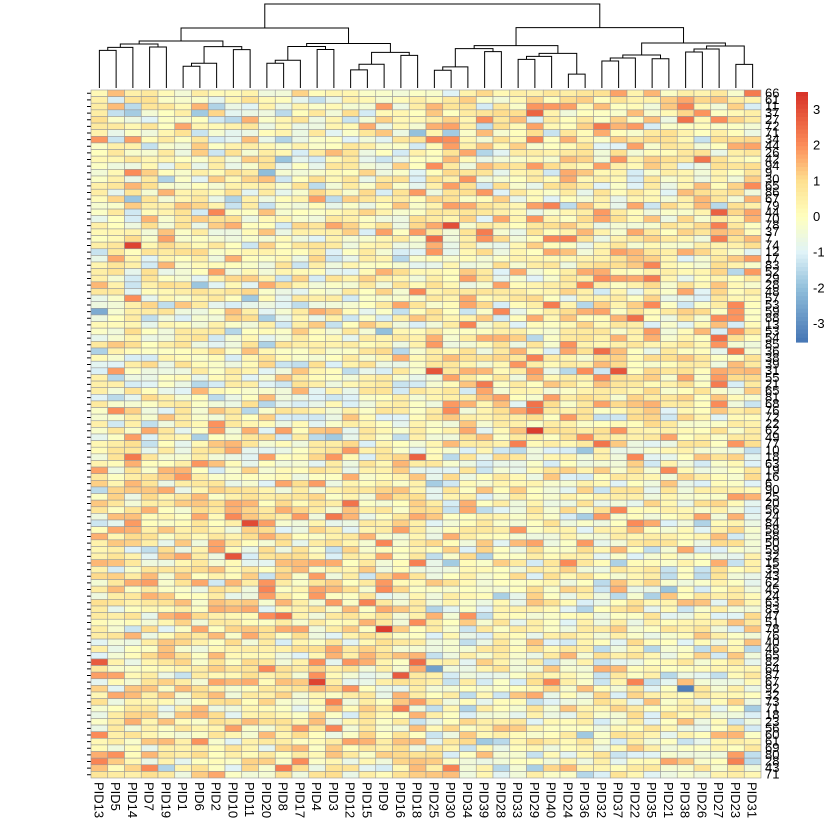 This screenshot has width=840, height=840. What do you see at coordinates (752, 800) in the screenshot?
I see `column-label: PID31` at bounding box center [752, 800].